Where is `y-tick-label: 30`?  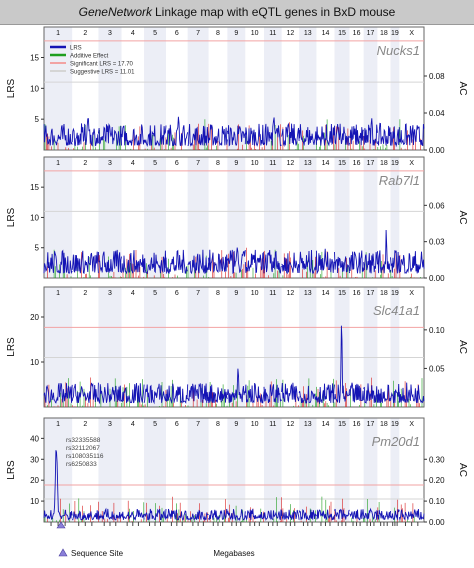 y-tick-label: 30 is located at coordinates (34, 459).